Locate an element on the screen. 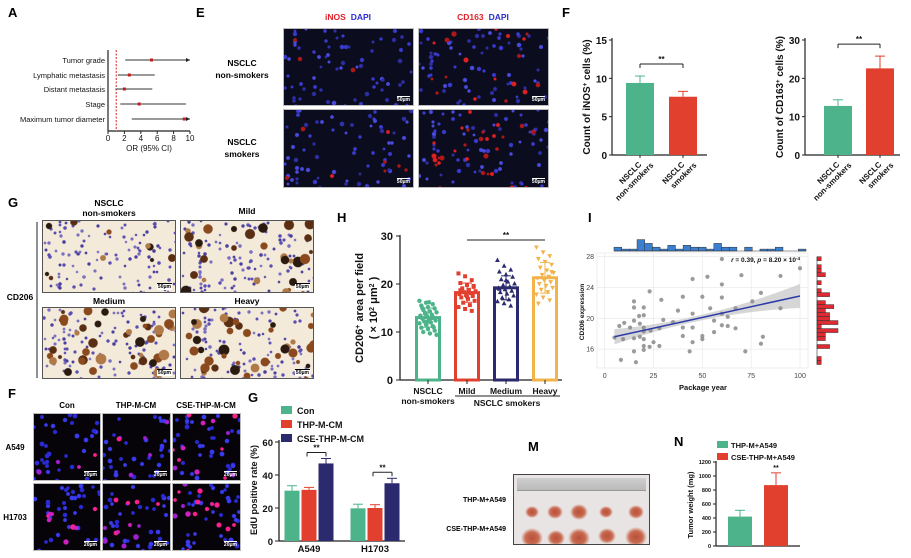 The image size is (911, 558). y-label-text: CD206 is located at coordinates (360, 346).